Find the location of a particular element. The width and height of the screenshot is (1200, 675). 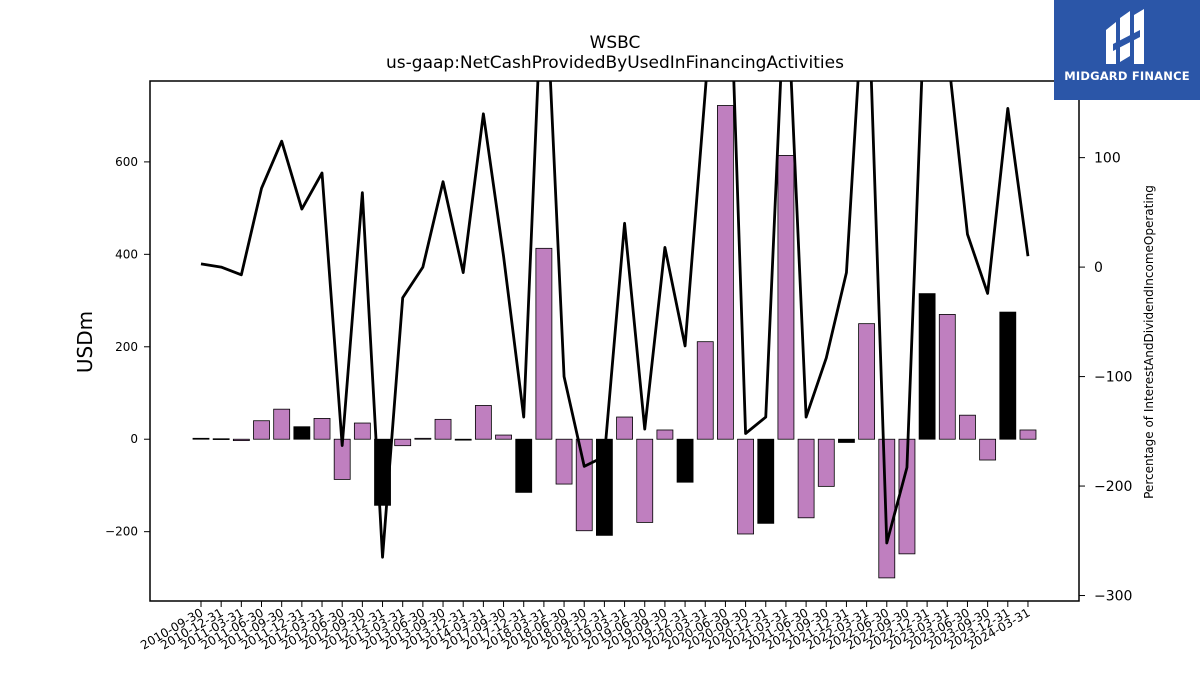

y2-tick-label: 0 is located at coordinates (1098, 268).